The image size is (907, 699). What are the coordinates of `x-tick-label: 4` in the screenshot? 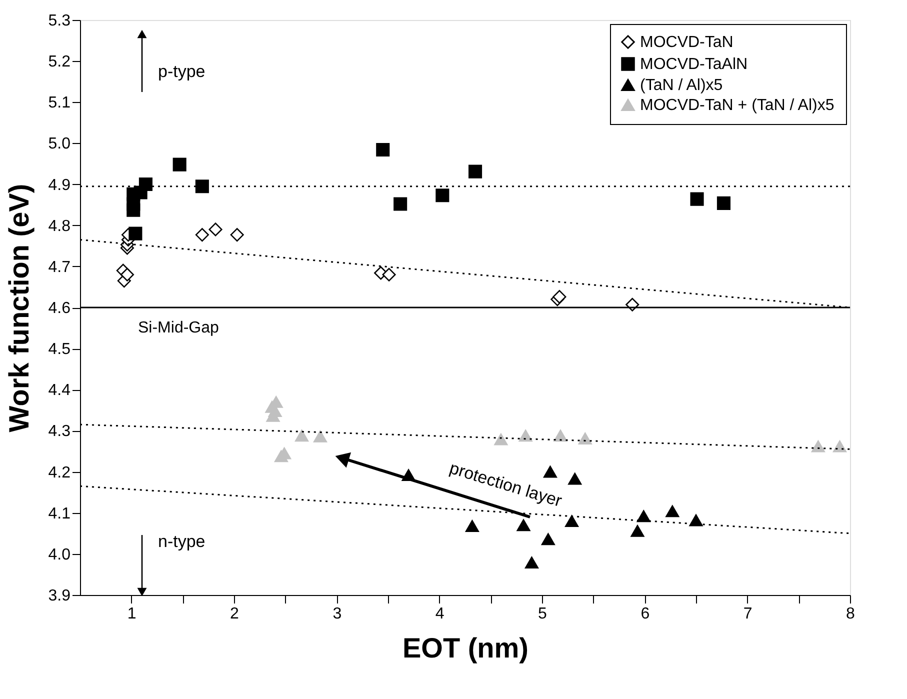 It's located at (439, 614).